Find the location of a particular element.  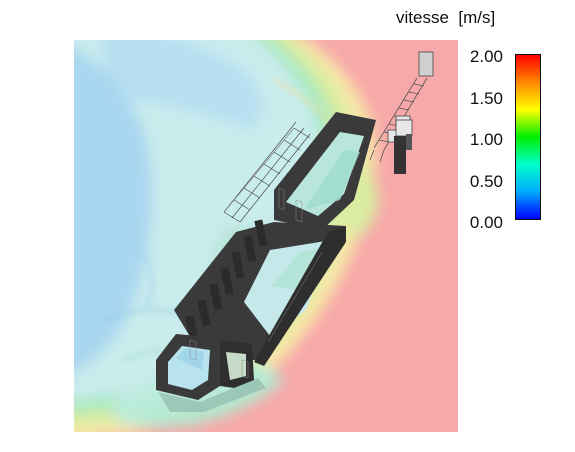

small-pillar is located at coordinates (403, 146).